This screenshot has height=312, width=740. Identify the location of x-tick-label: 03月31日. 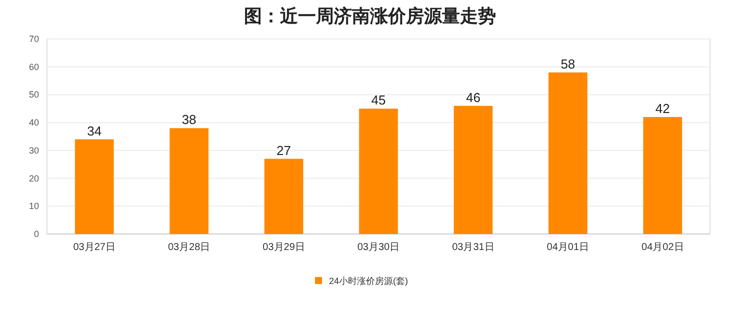
(473, 247).